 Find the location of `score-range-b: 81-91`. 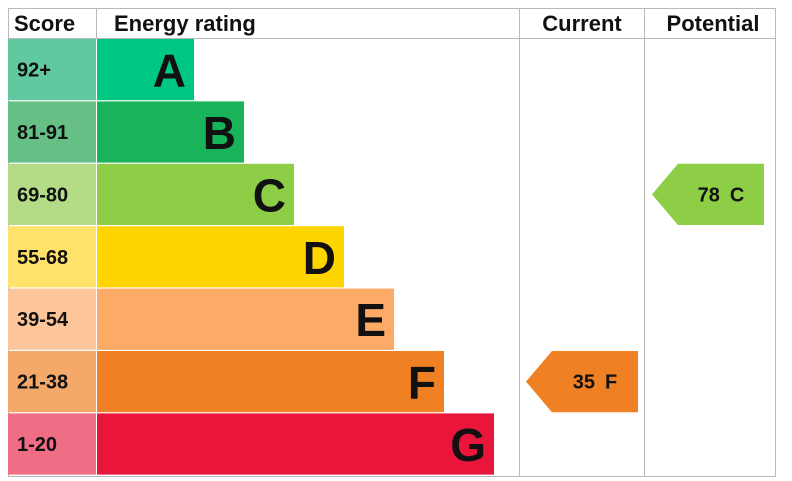

score-range-b: 81-91 is located at coordinates (42, 133).